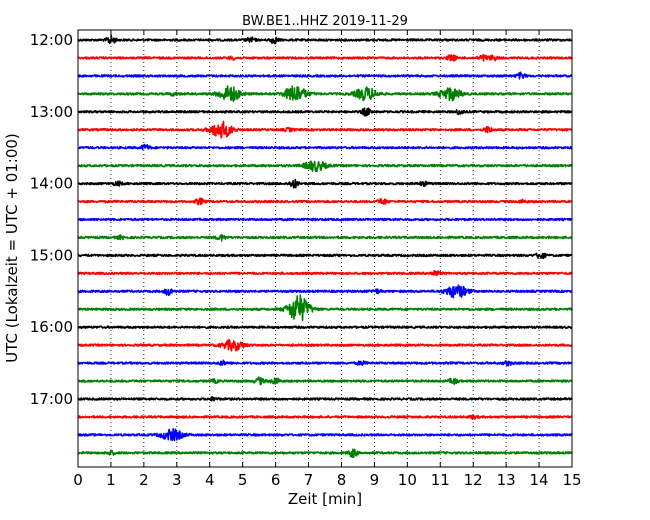  Describe the element at coordinates (342, 480) in the screenshot. I see `x-tick-label: 8` at that location.